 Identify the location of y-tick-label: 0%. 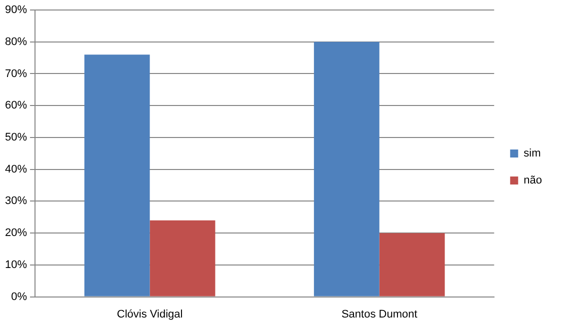
(19, 296).